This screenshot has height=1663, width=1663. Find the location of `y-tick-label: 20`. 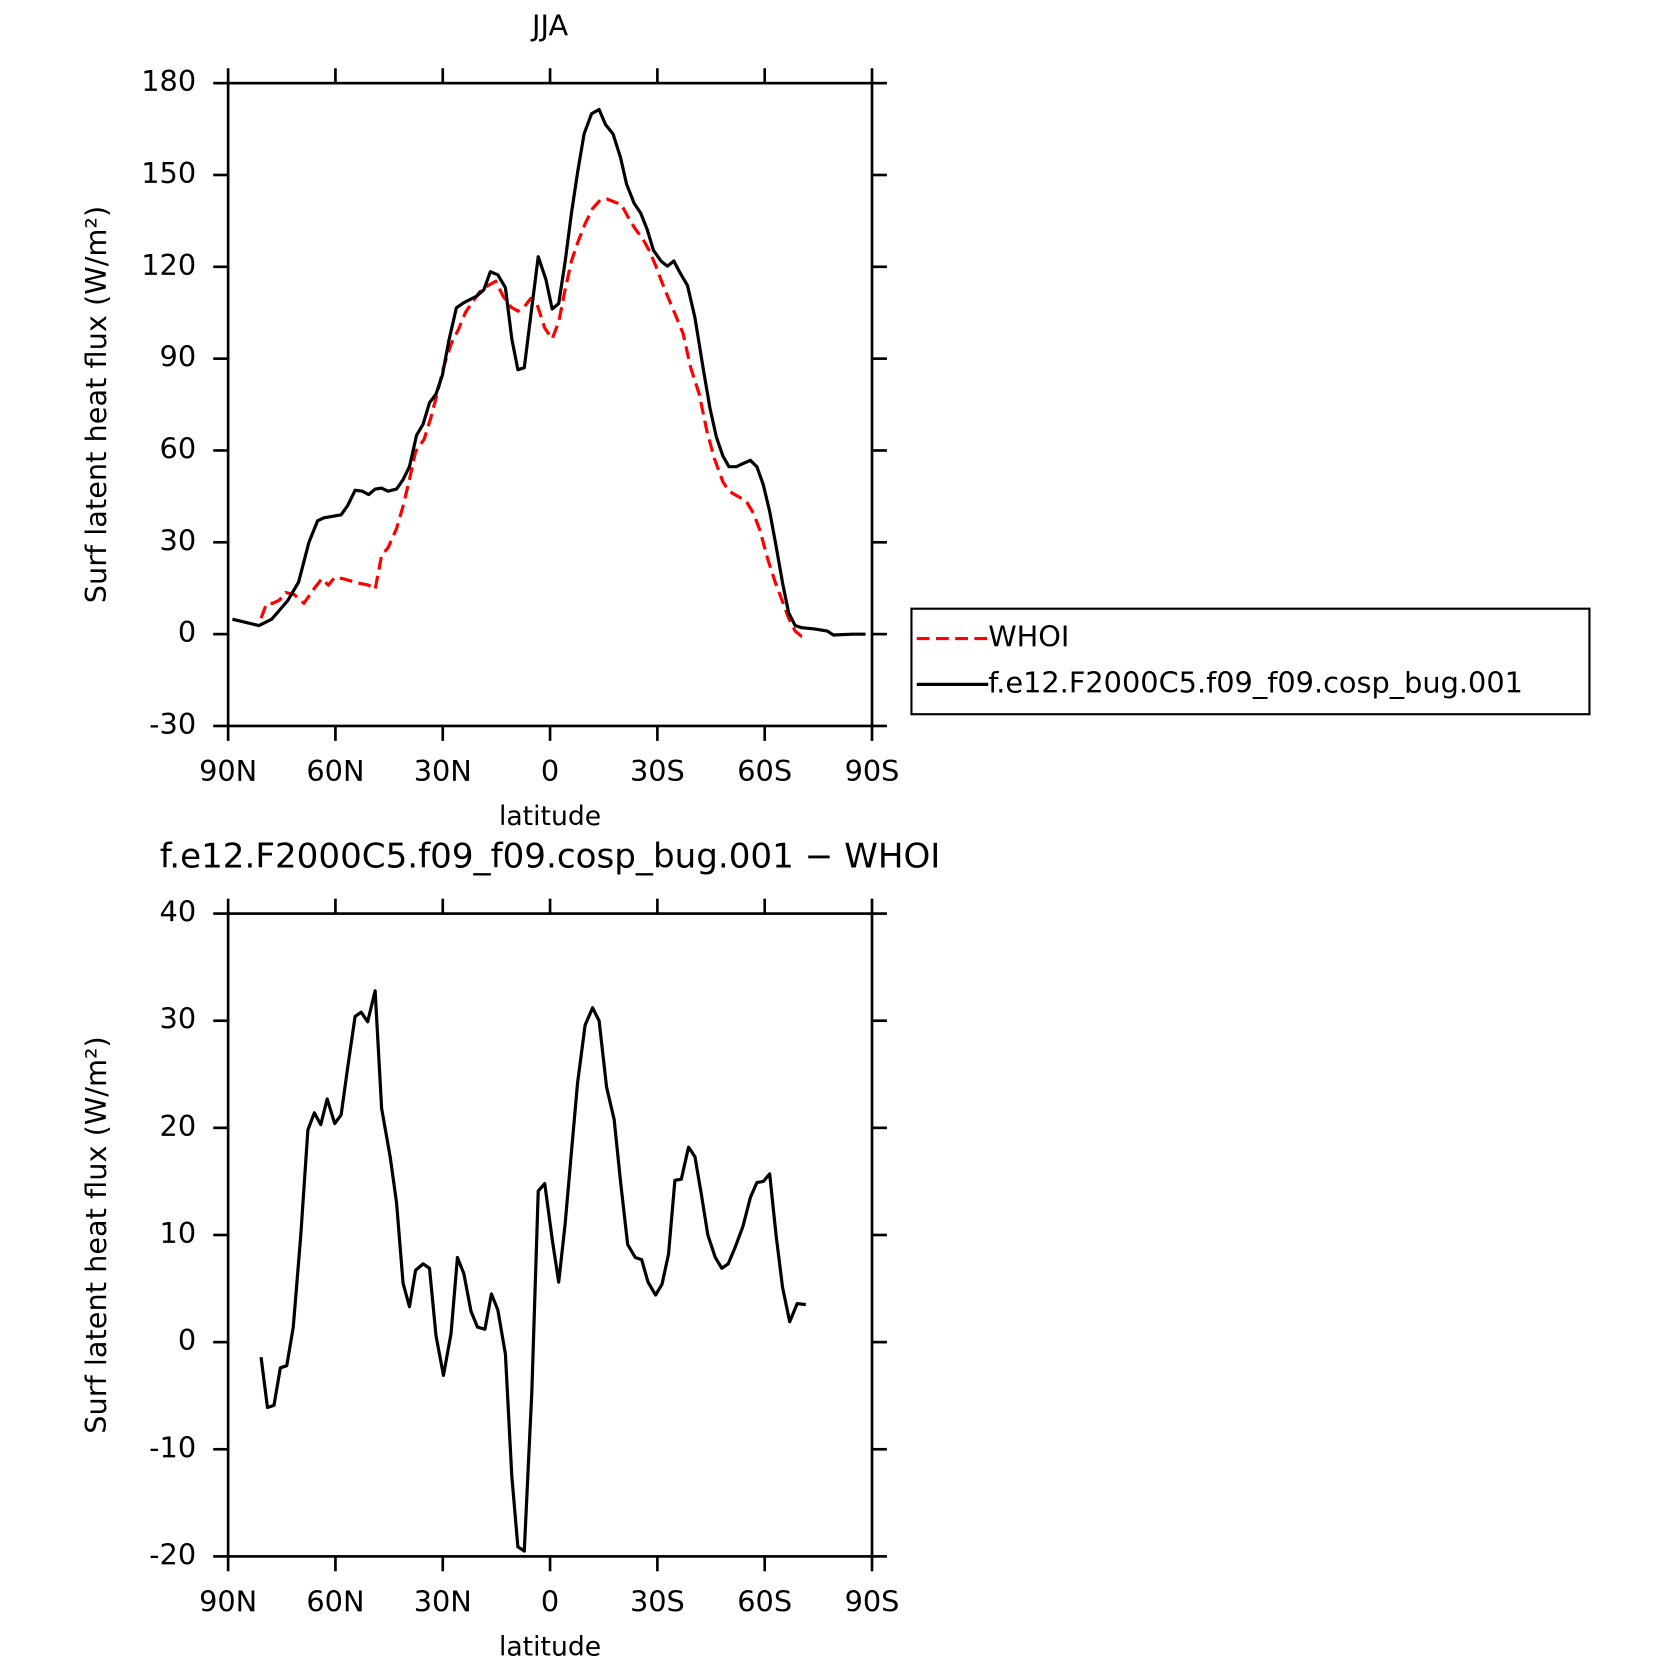

y-tick-label: 20 is located at coordinates (178, 1126).